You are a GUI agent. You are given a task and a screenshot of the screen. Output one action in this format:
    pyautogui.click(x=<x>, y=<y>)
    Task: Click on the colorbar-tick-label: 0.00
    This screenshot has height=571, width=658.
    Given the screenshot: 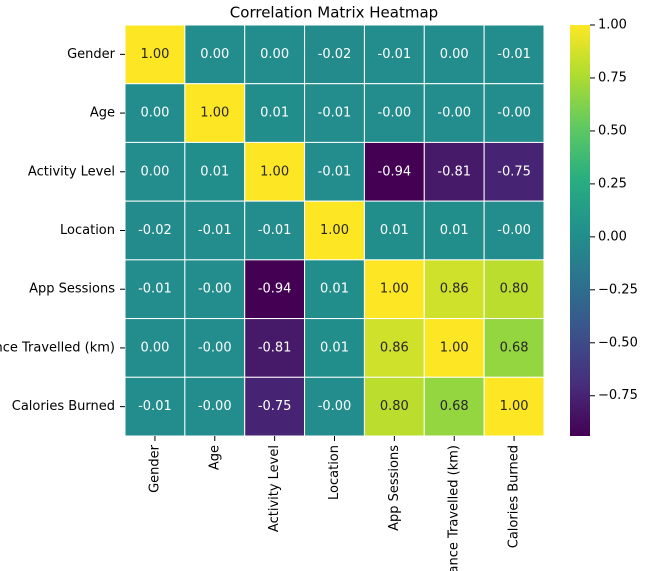 What is the action you would take?
    pyautogui.click(x=612, y=236)
    